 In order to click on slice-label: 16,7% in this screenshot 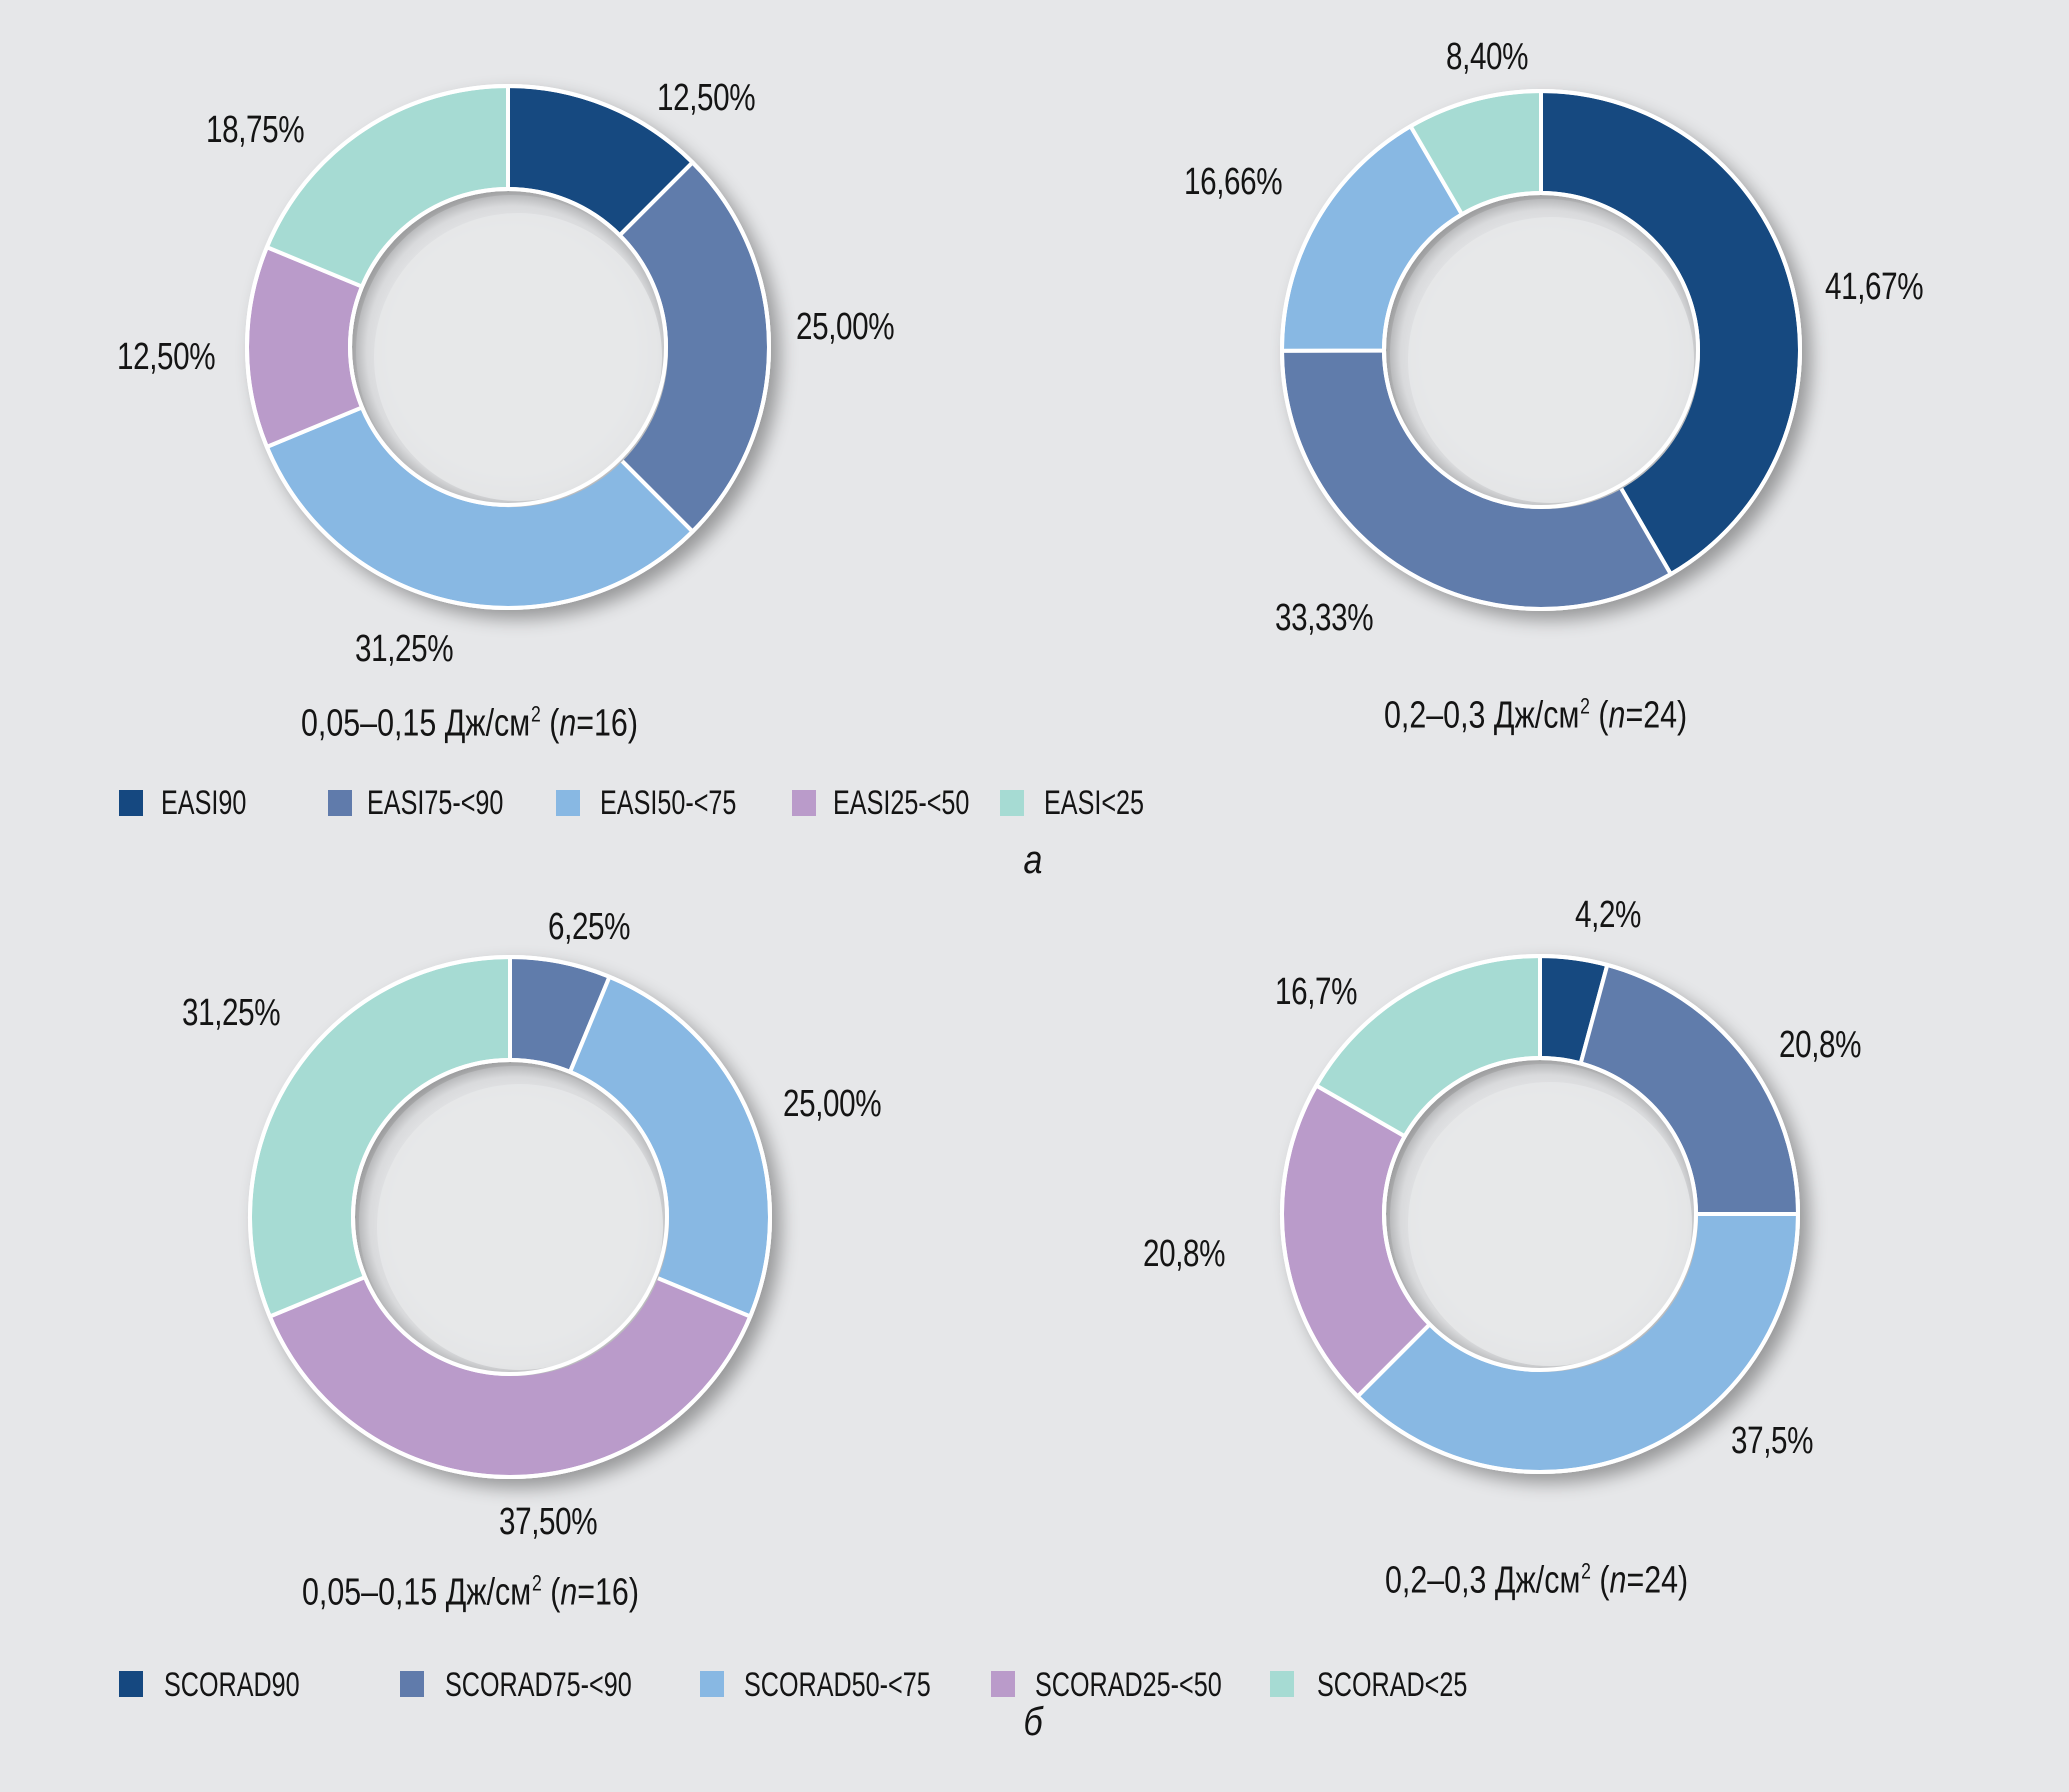, I will do `click(1316, 992)`.